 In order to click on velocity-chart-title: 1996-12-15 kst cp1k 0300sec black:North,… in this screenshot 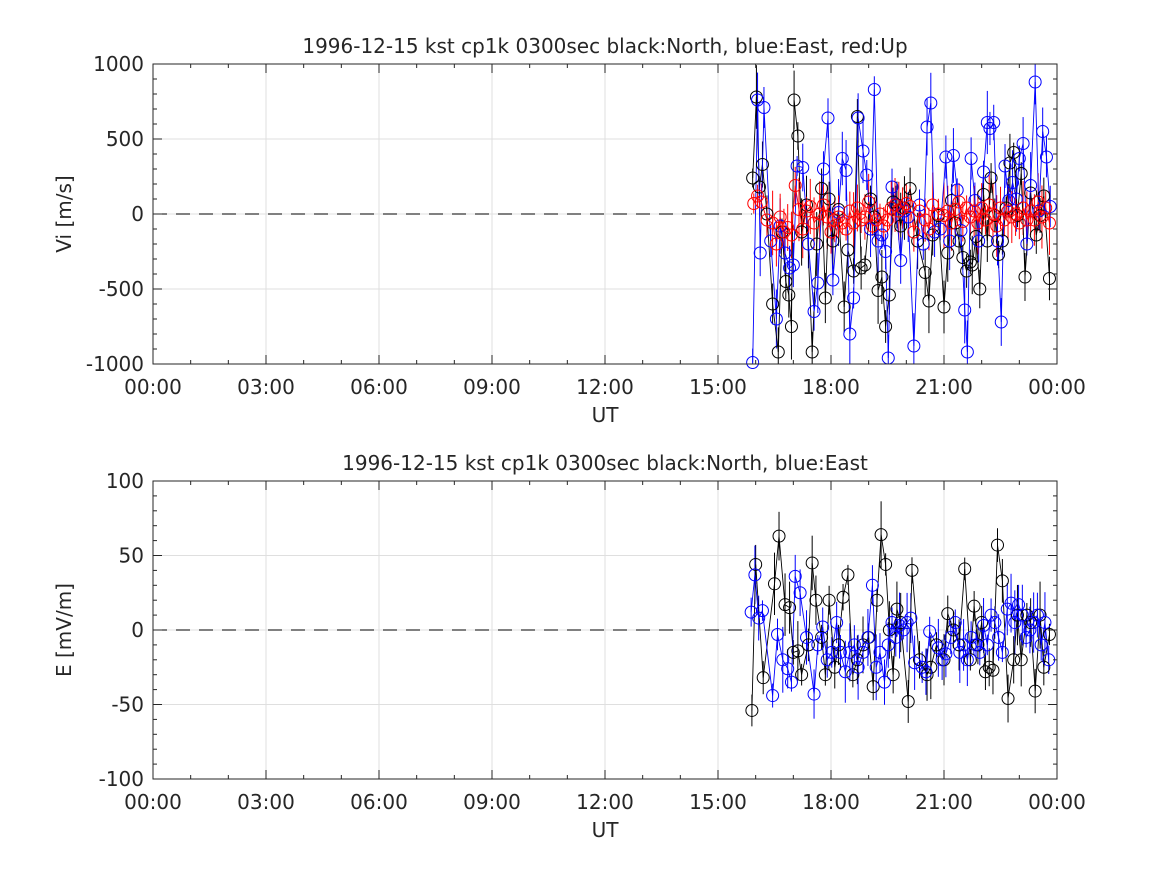, I will do `click(604, 46)`.